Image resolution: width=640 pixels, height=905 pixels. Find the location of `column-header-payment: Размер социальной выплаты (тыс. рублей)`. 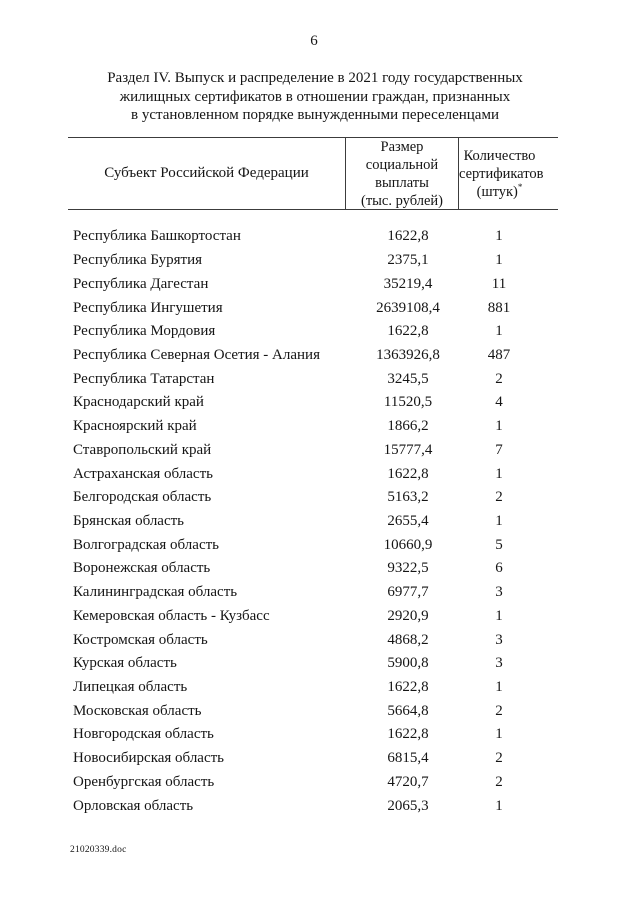

column-header-payment: Размер социальной выплаты (тыс. рублей) is located at coordinates (401, 173).